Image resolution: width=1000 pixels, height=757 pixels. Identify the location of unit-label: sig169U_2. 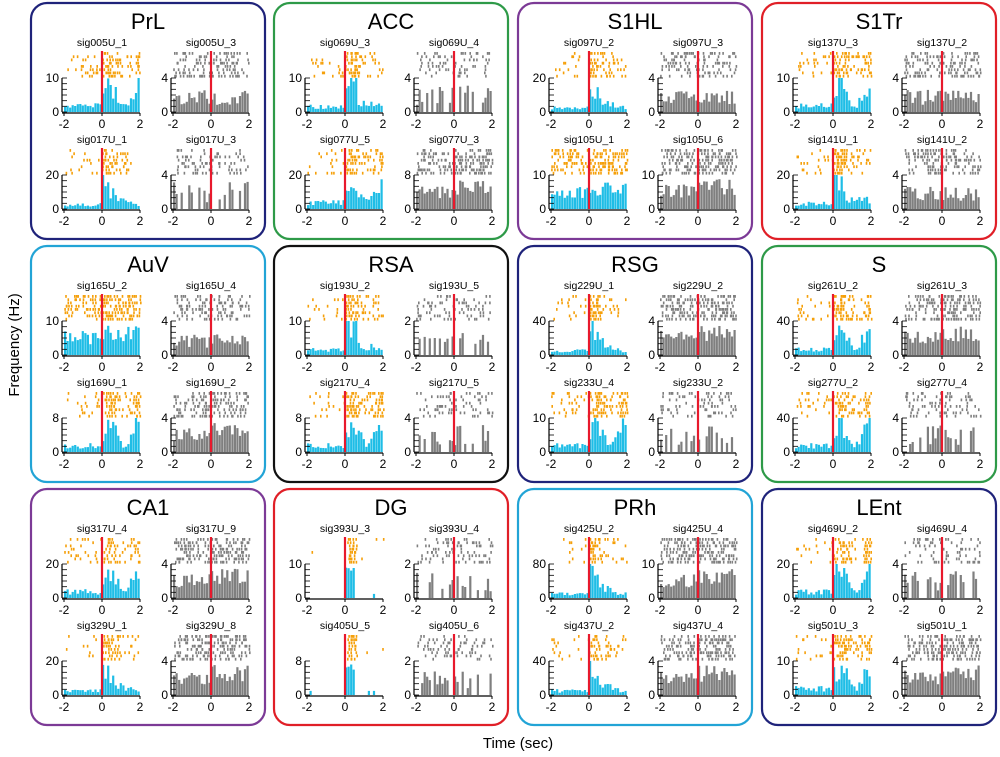
(211, 383).